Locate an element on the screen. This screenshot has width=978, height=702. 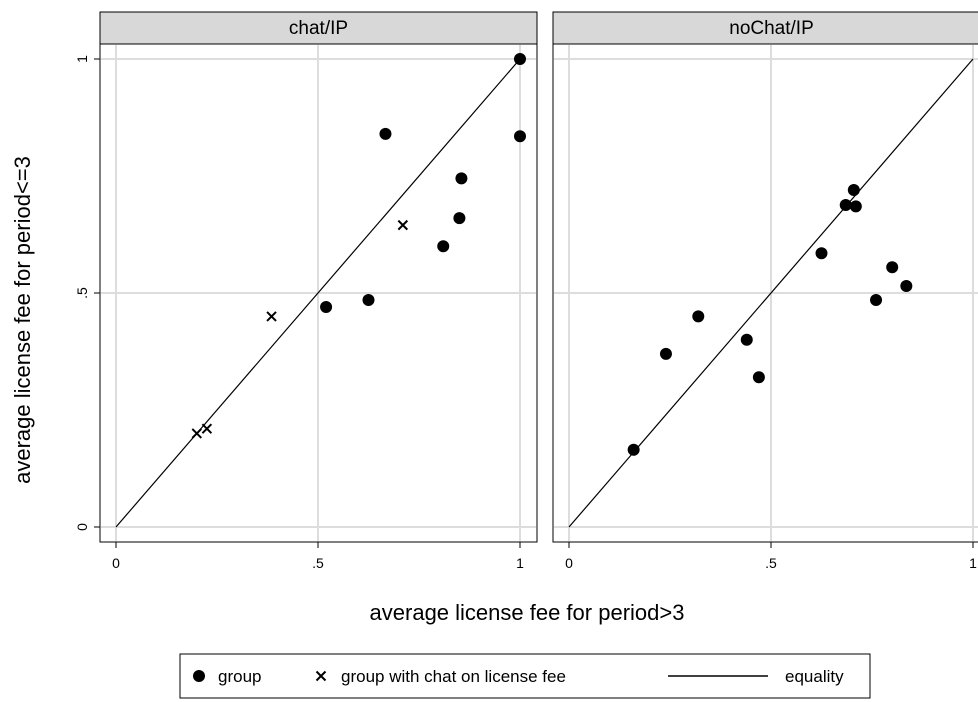
y-axis-title: average license fee for period<=3 is located at coordinates (22, 320).